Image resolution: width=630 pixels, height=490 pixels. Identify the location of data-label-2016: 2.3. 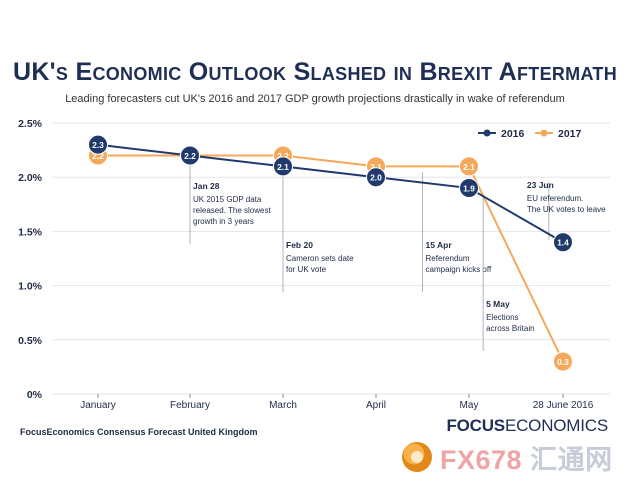
(98, 145).